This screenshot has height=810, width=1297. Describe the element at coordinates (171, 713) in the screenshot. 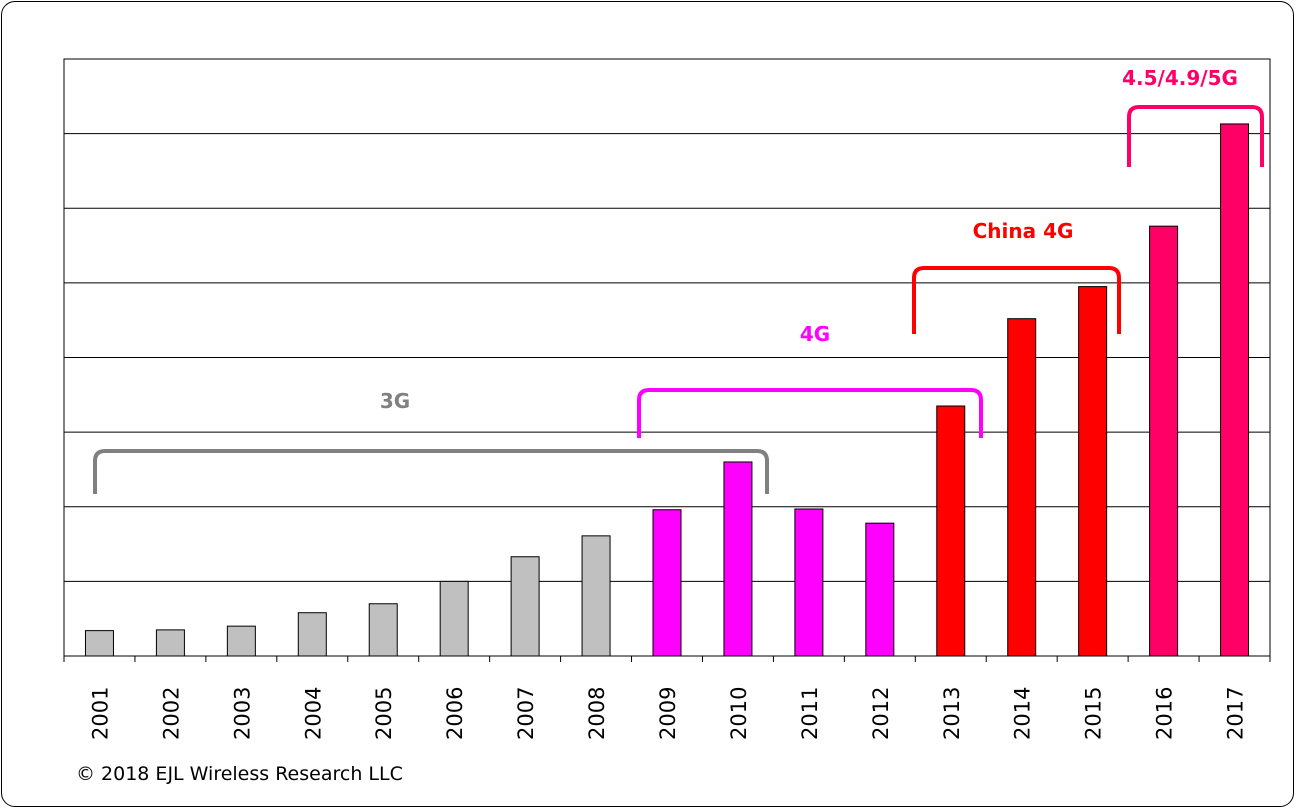

I see `x-tick-label: 2002` at that location.